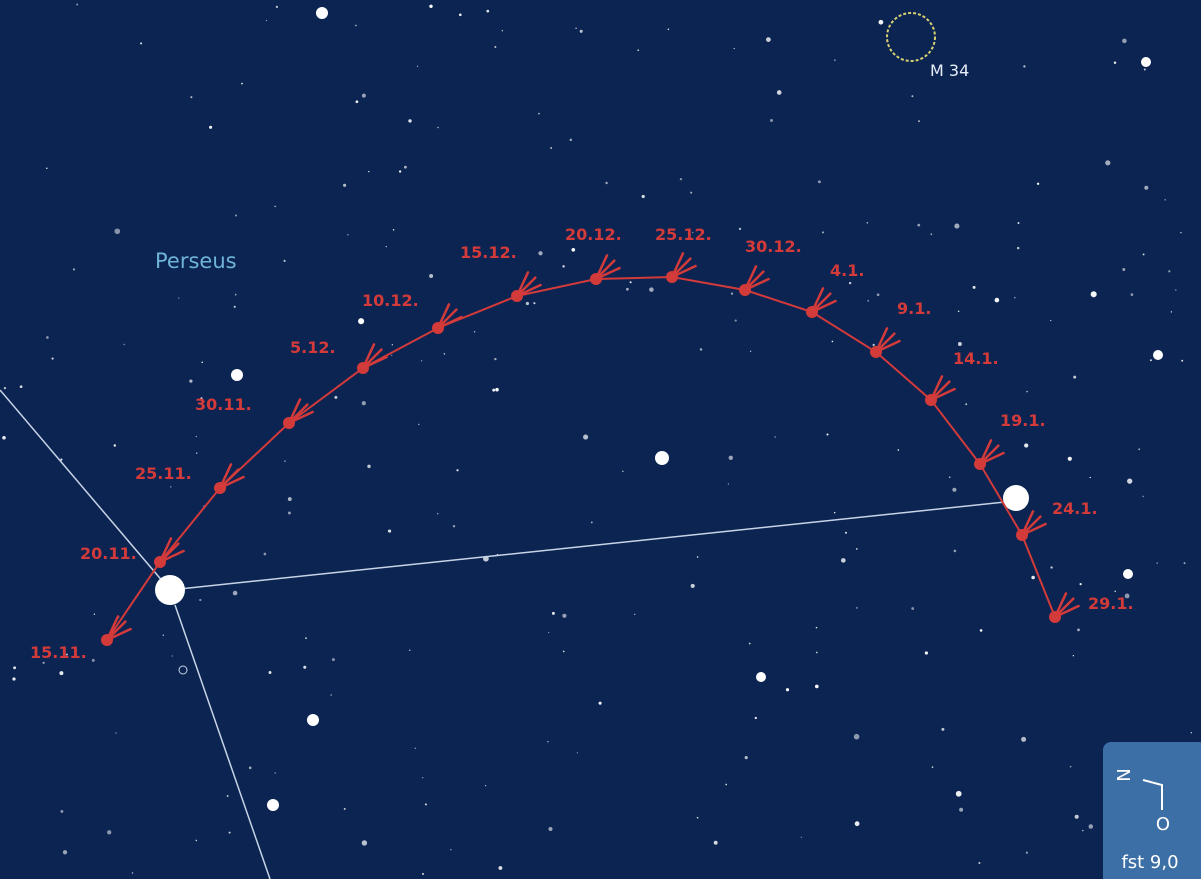 This screenshot has height=879, width=1201. I want to click on cluster-marker, so click(911, 37).